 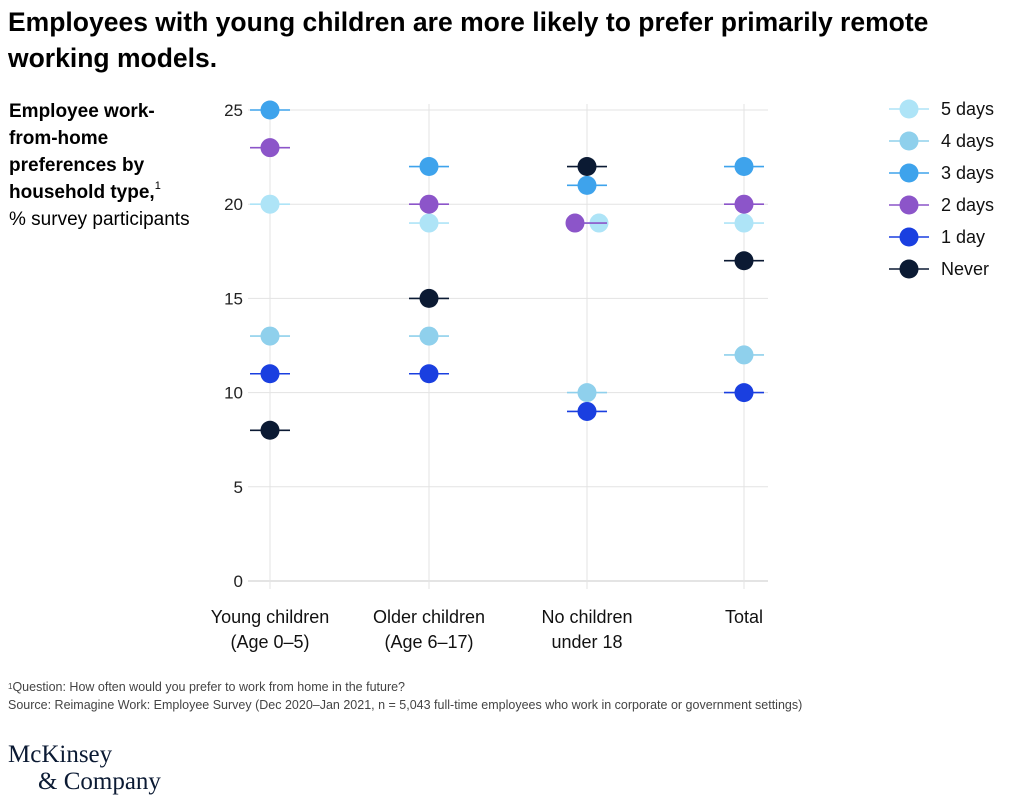 I want to click on x-tick-label: (Age 0–5), so click(x=269, y=642).